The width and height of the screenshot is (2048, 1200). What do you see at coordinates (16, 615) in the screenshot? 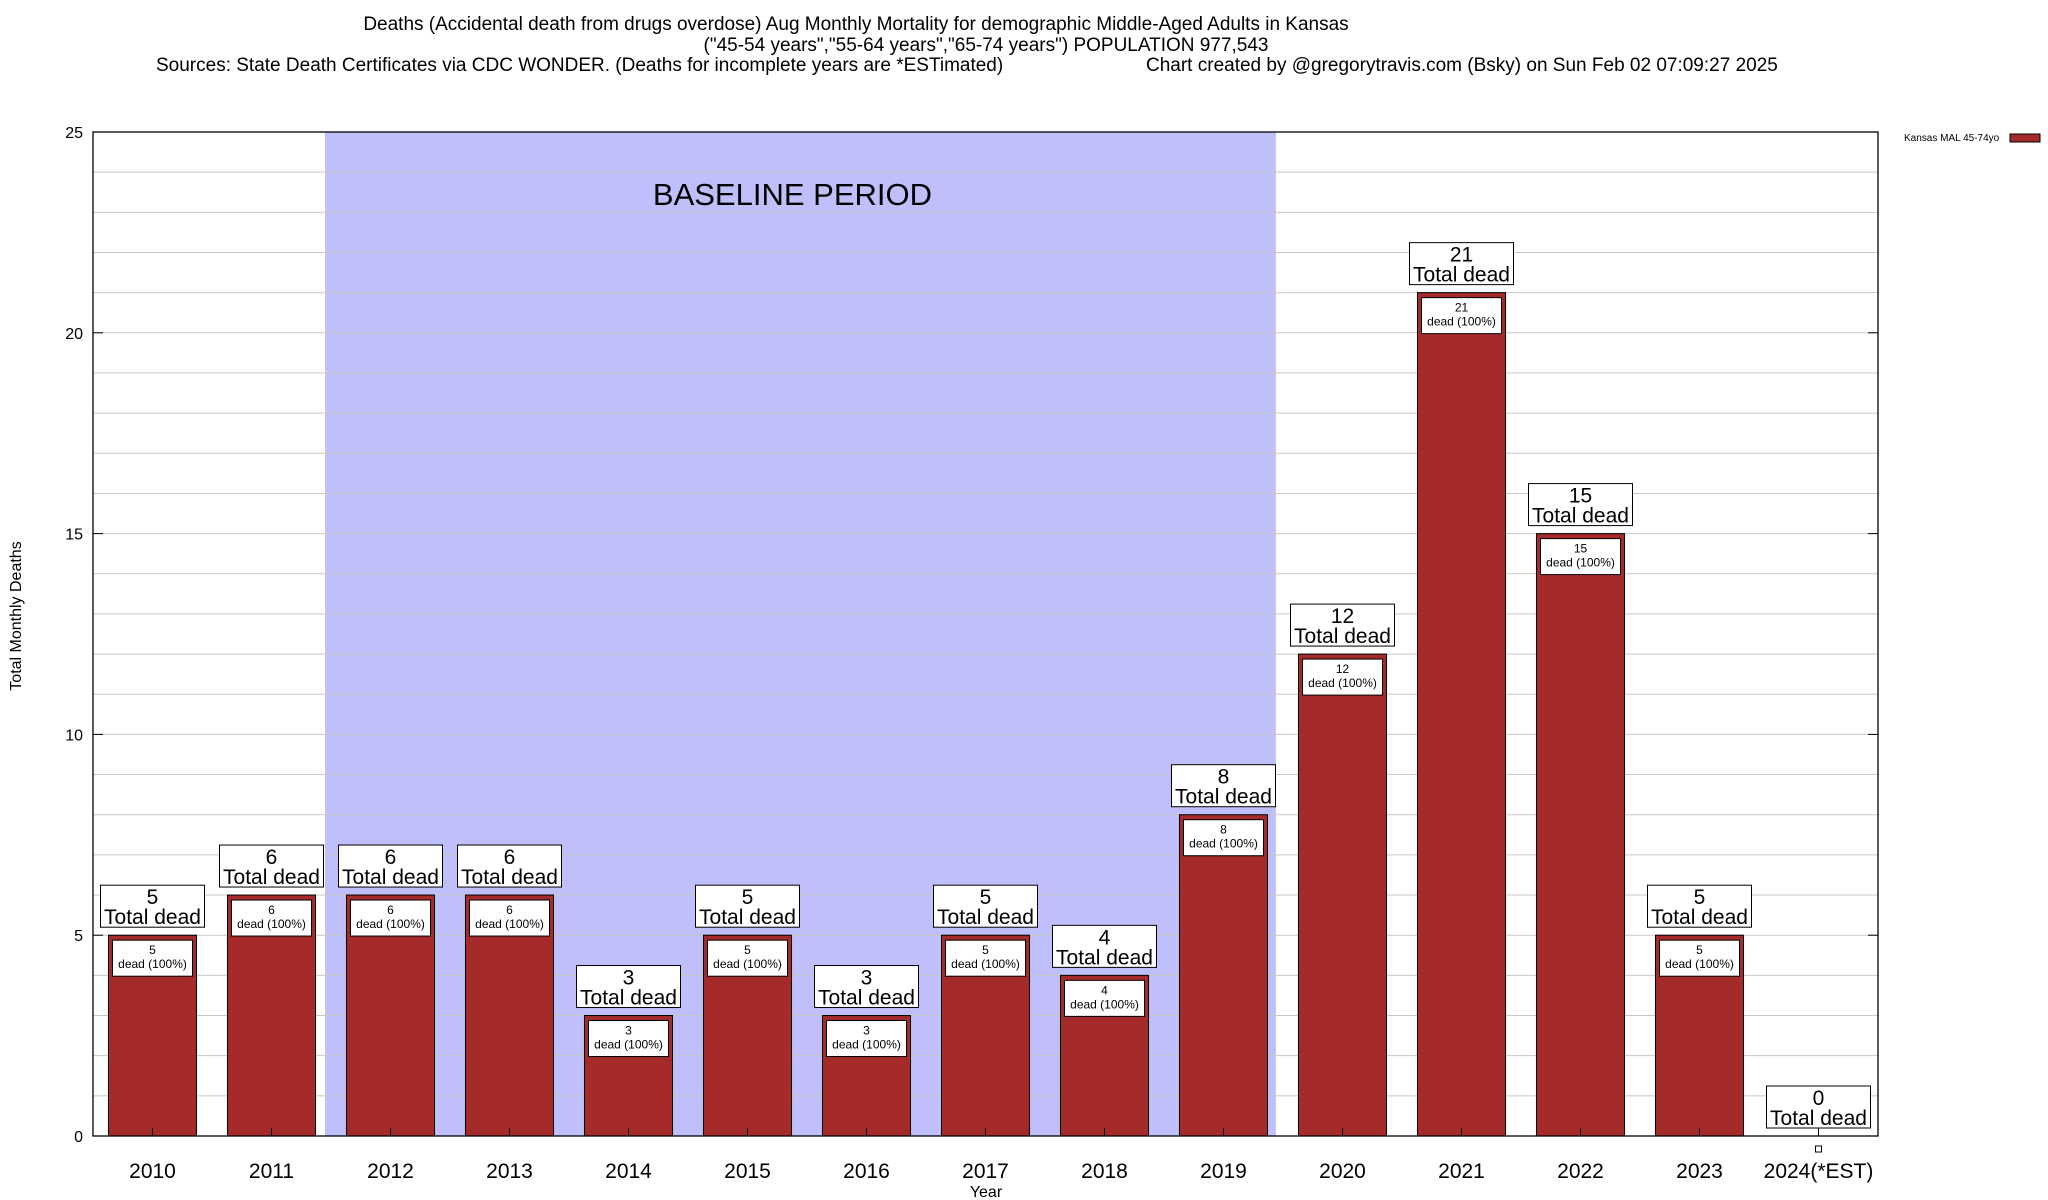
I see `y-axis-label: Total Monthly Deaths` at bounding box center [16, 615].